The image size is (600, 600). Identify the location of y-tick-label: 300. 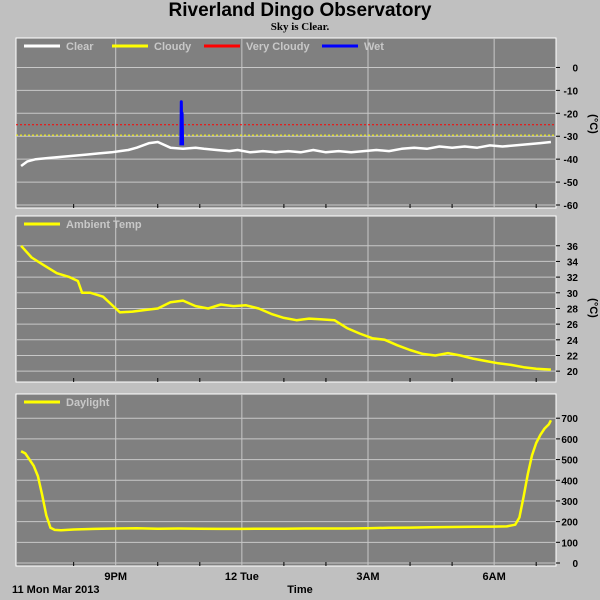
(569, 502).